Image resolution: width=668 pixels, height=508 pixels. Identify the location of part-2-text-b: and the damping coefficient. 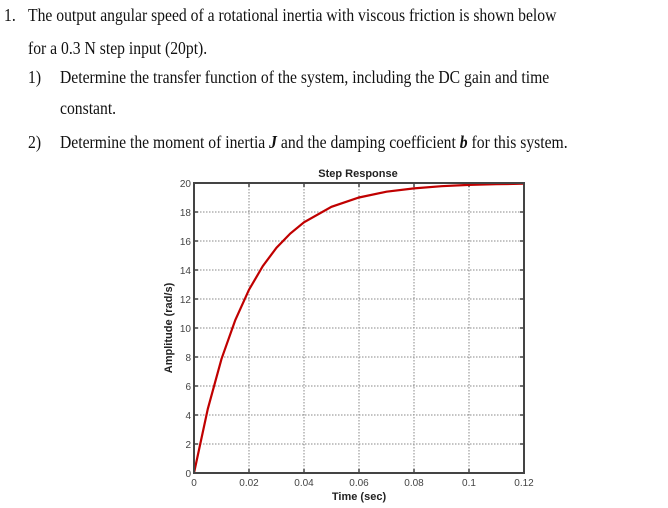
(368, 142).